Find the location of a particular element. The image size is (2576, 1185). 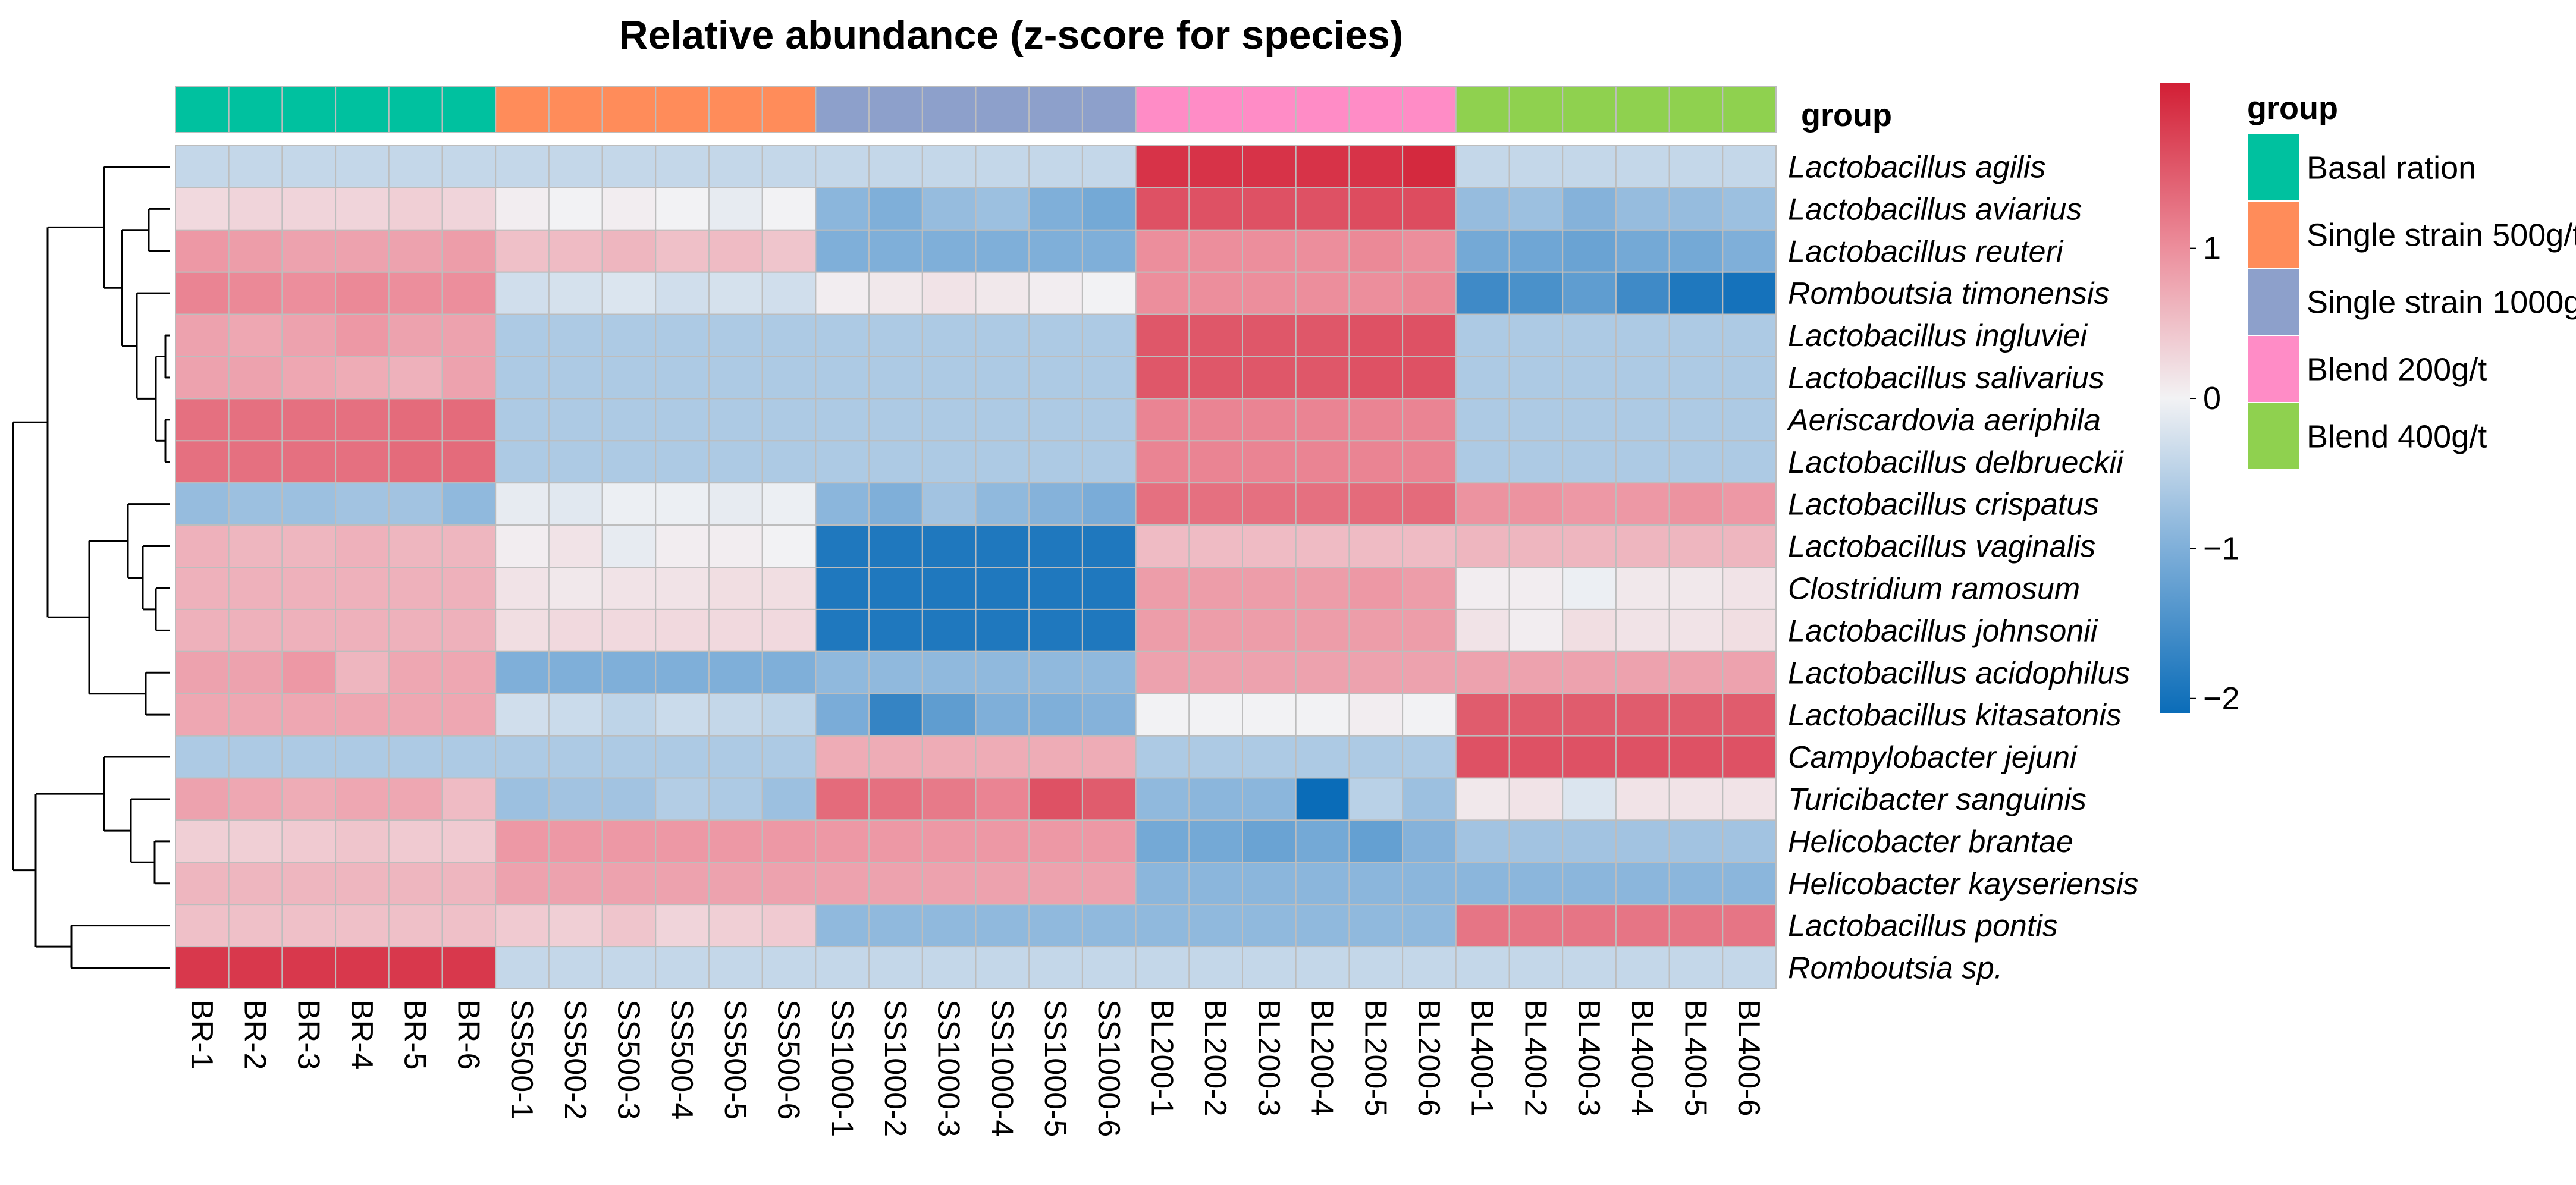

column-label: SS1000-4 is located at coordinates (1001, 1068).